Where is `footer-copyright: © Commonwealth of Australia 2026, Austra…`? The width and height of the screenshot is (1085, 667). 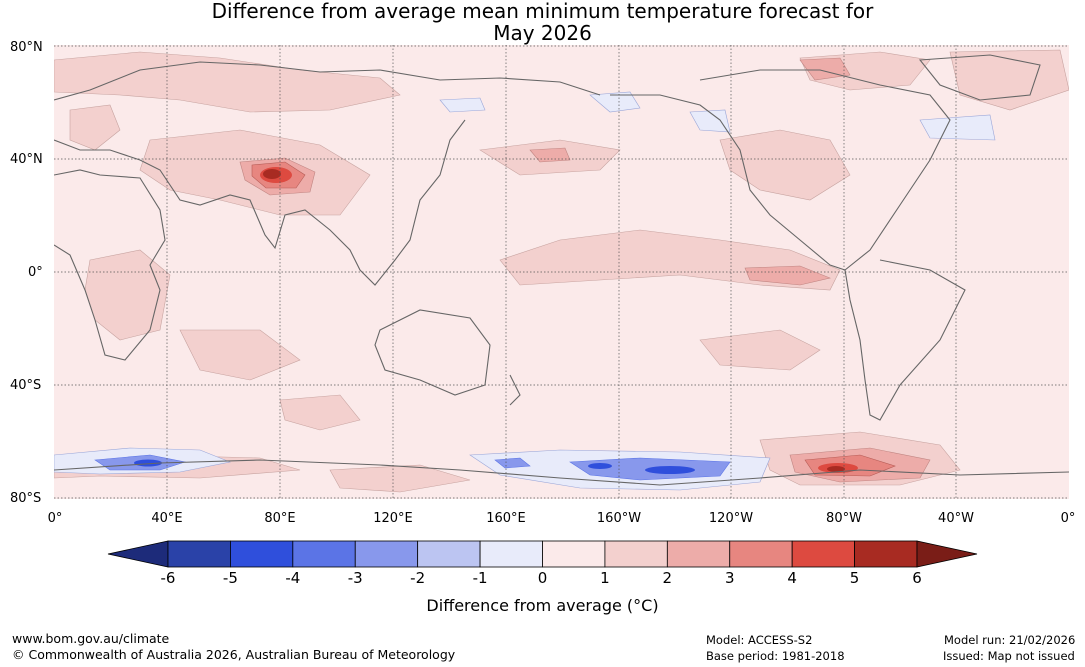 footer-copyright: © Commonwealth of Australia 2026, Austra… is located at coordinates (234, 654).